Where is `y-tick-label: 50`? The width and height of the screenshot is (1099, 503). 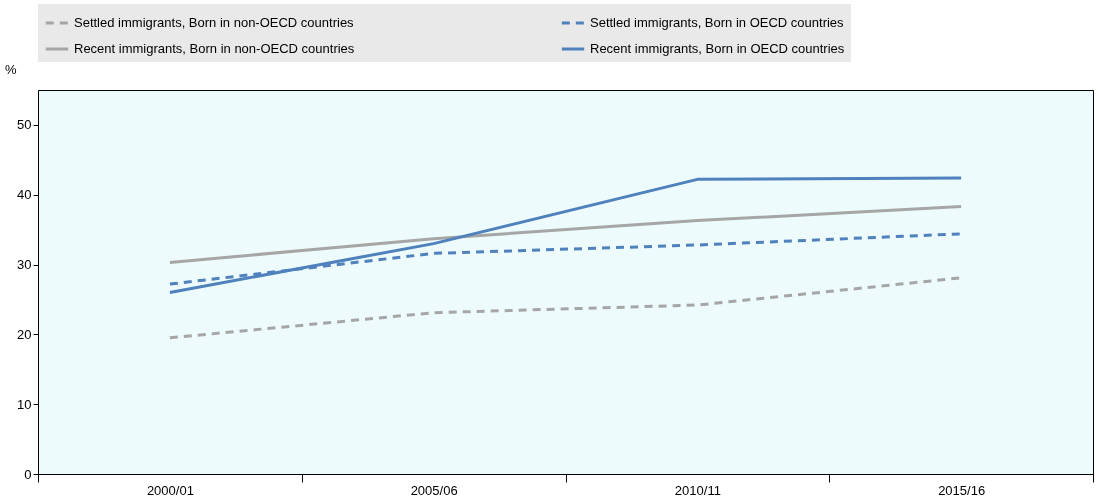 y-tick-label: 50 is located at coordinates (24, 125).